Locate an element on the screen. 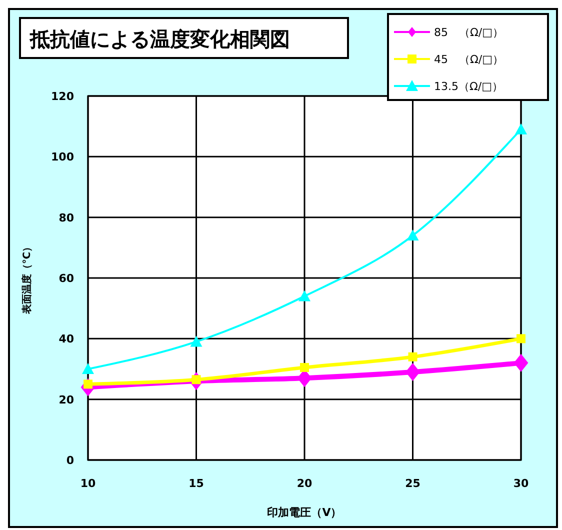 This screenshot has width=562, height=530. y-tick-label: 60 is located at coordinates (66, 278).